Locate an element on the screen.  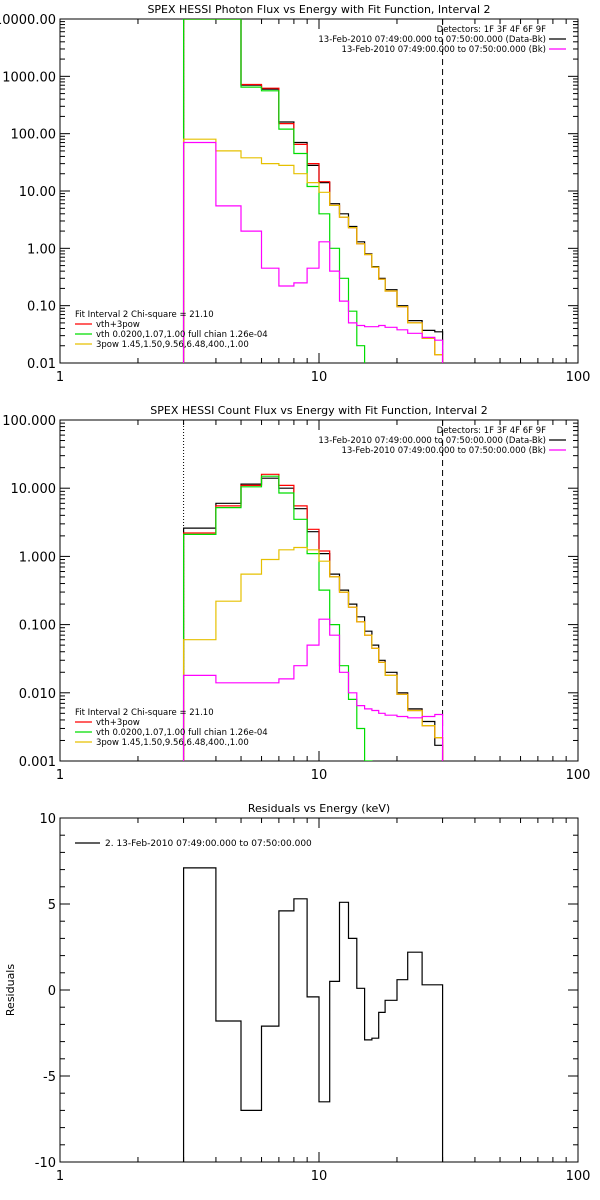
y-tick-label: 5 is located at coordinates (52, 905).